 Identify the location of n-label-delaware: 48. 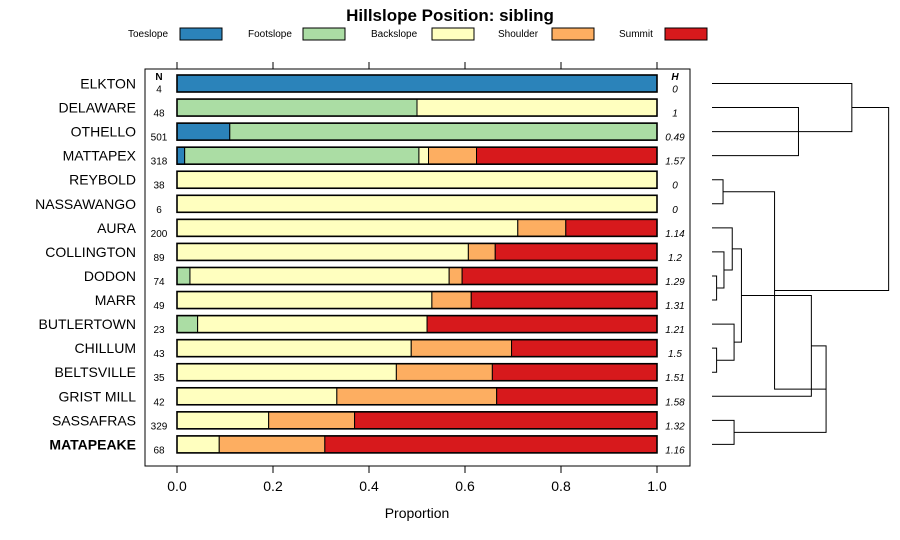
(159, 114).